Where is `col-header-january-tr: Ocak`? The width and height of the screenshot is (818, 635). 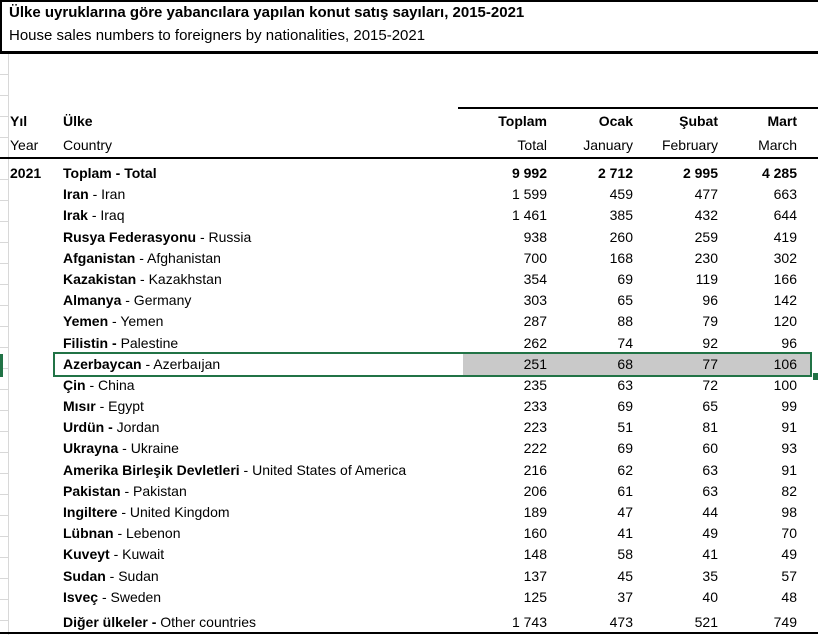
col-header-january-tr: Ocak is located at coordinates (615, 121).